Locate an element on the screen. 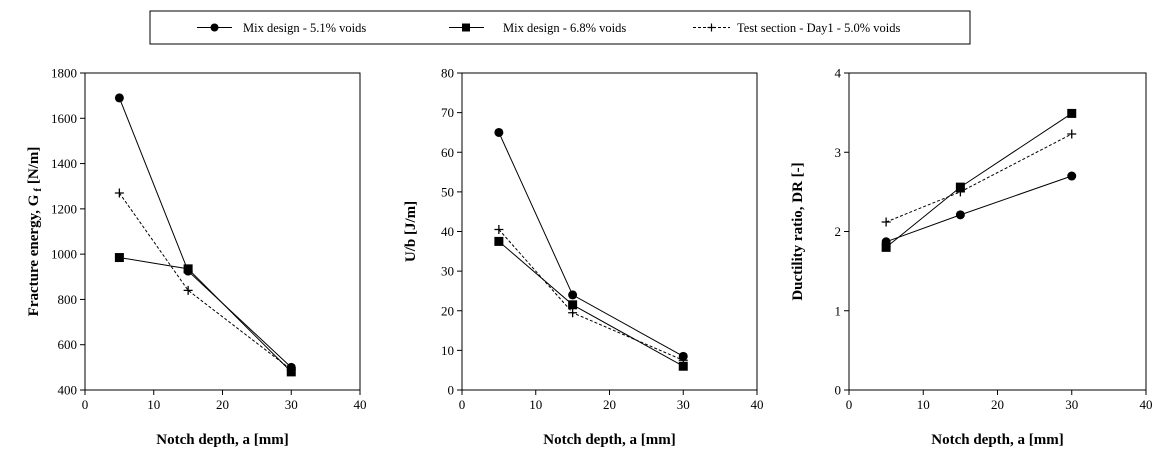 The height and width of the screenshot is (450, 1167). y-tick-label: 20 is located at coordinates (447, 310).